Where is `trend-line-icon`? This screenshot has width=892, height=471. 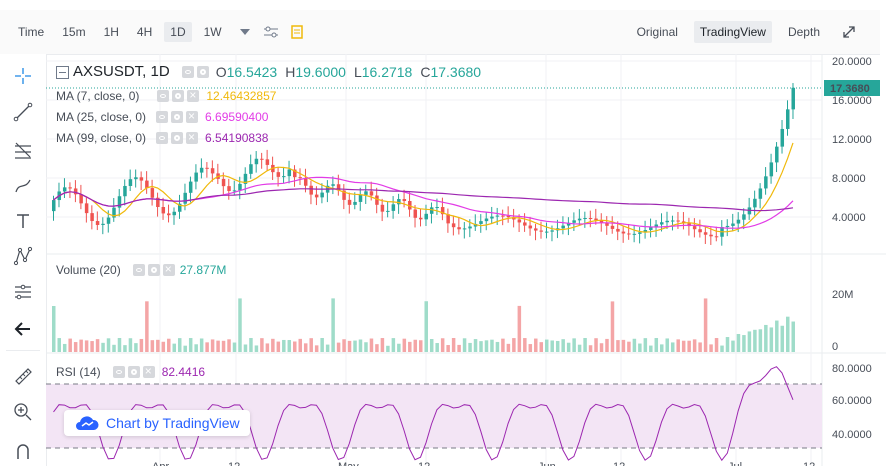 trend-line-icon is located at coordinates (23, 112).